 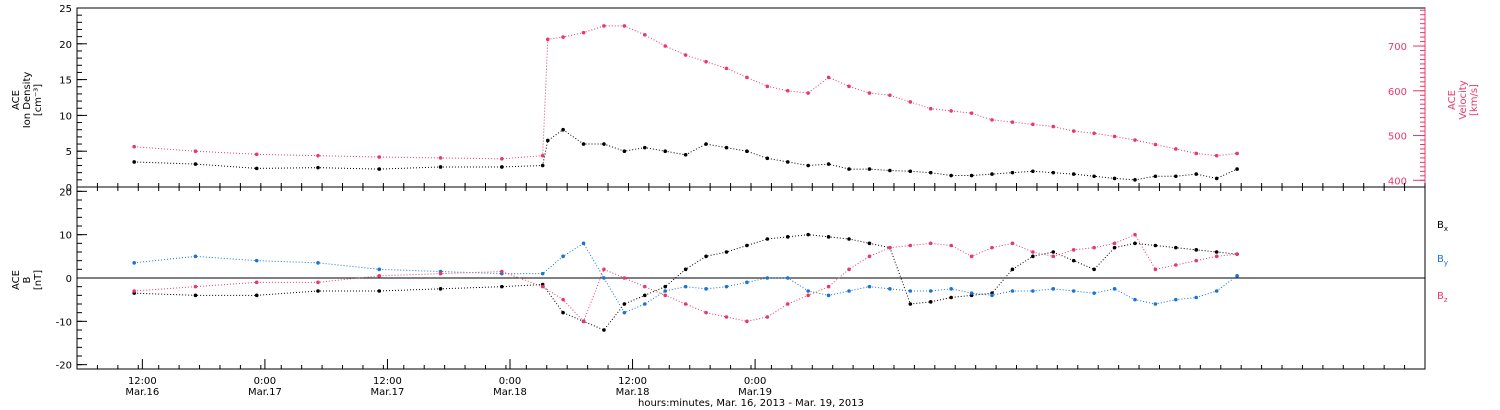 I want to click on density-tick-label: 15, so click(x=65, y=81).